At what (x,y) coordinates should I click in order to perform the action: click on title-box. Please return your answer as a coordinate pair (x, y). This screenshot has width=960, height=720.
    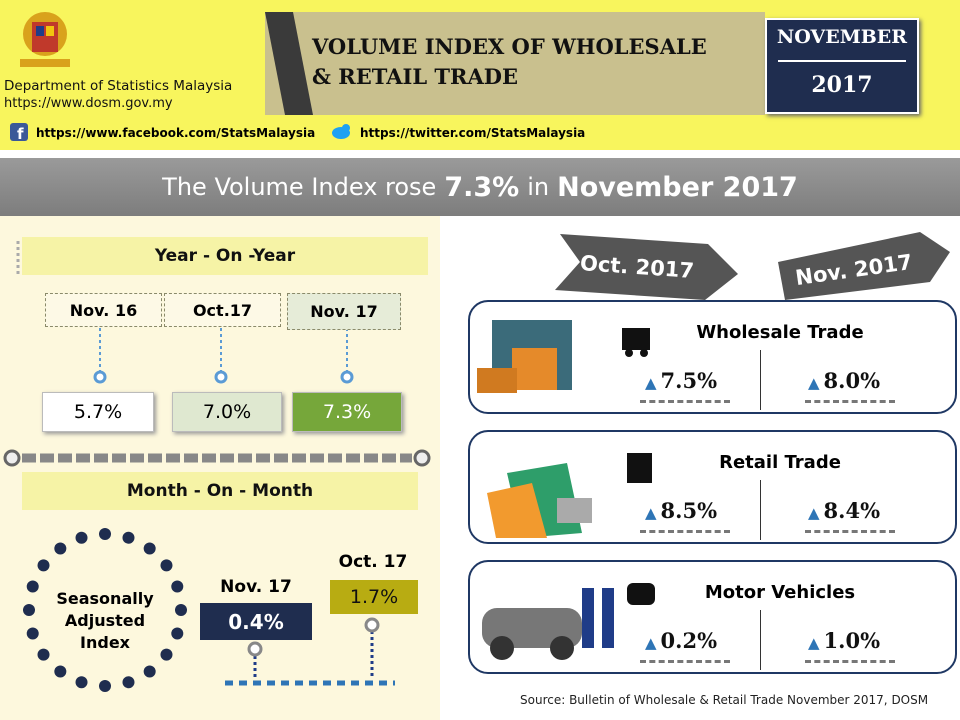
    Looking at the image, I should click on (515, 63).